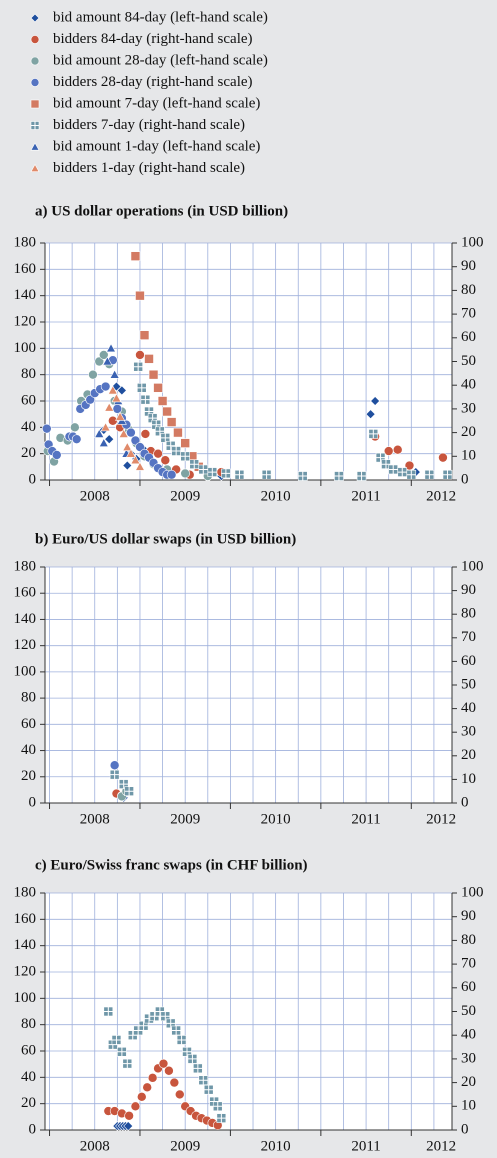 The image size is (497, 1158). I want to click on legend-label: bidders 84-day (right-hand scale), so click(153, 39).